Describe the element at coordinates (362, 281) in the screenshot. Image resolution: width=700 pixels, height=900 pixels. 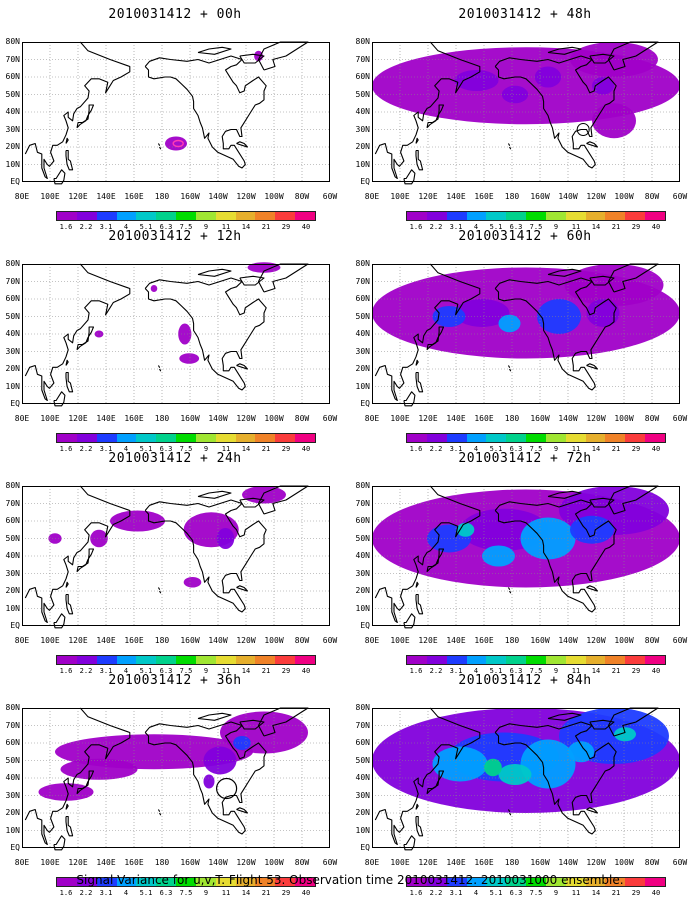
I see `lat-label: 70N` at that location.